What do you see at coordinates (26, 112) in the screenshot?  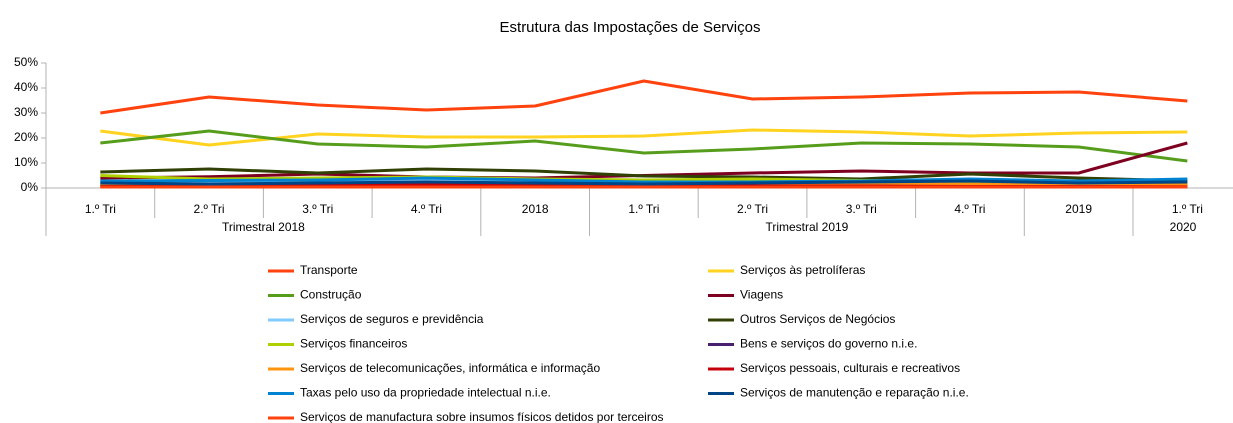 I see `y-tick-label: 30%` at bounding box center [26, 112].